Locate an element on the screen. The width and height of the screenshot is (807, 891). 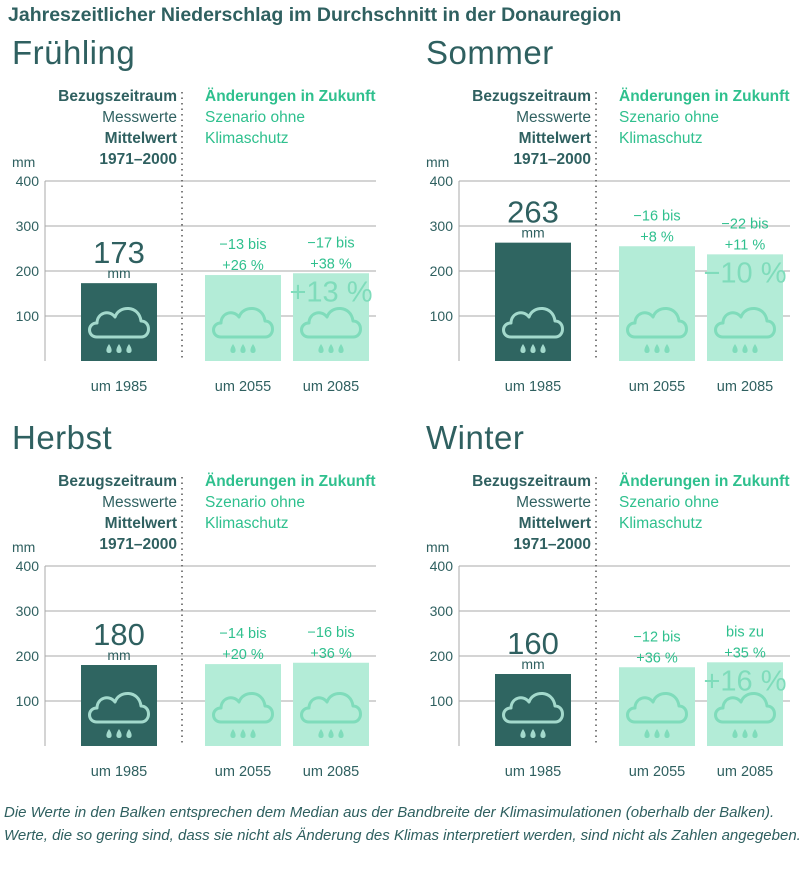
ref-value-label: 180 is located at coordinates (119, 634).